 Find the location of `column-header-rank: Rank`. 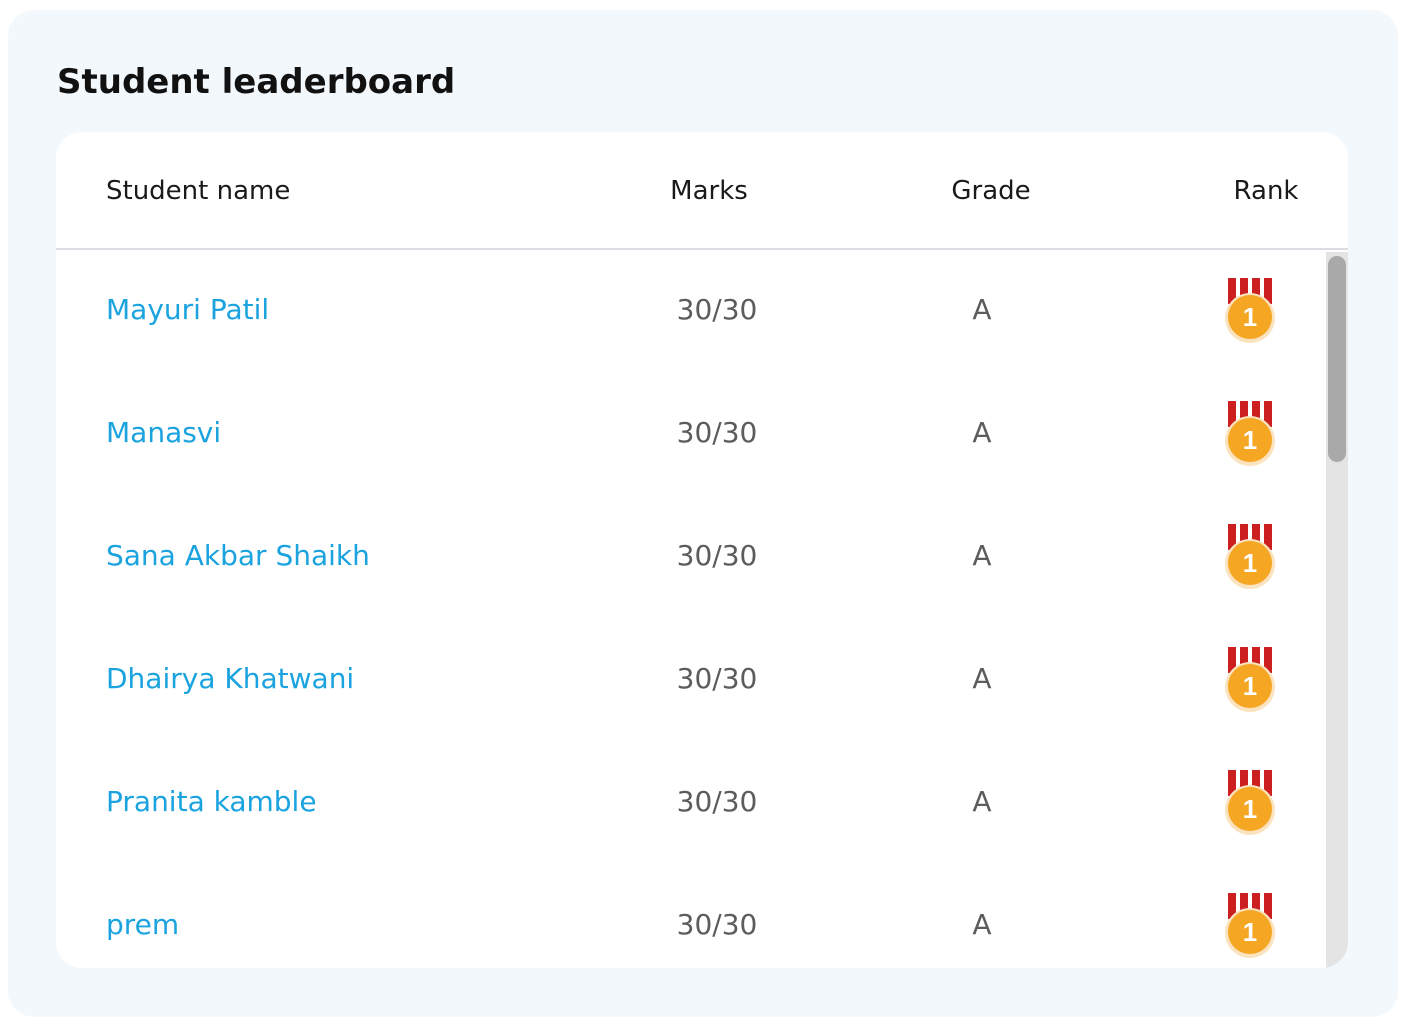

column-header-rank: Rank is located at coordinates (1266, 191).